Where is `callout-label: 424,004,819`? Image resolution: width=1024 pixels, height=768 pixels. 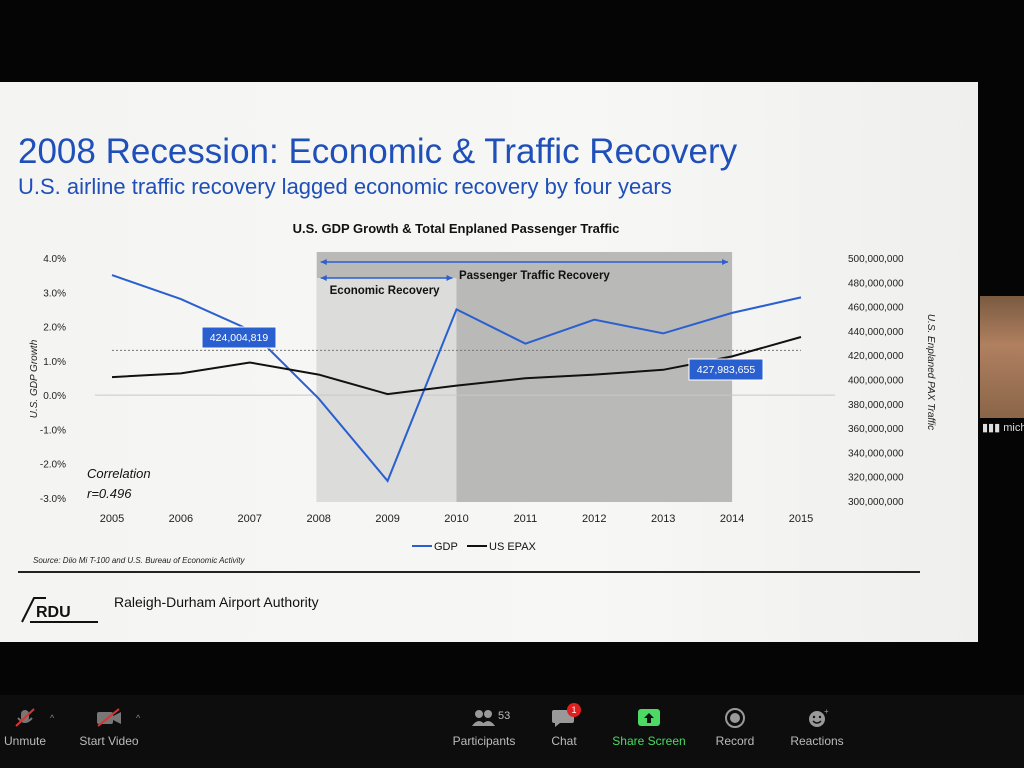
callout-label: 424,004,819 is located at coordinates (239, 338).